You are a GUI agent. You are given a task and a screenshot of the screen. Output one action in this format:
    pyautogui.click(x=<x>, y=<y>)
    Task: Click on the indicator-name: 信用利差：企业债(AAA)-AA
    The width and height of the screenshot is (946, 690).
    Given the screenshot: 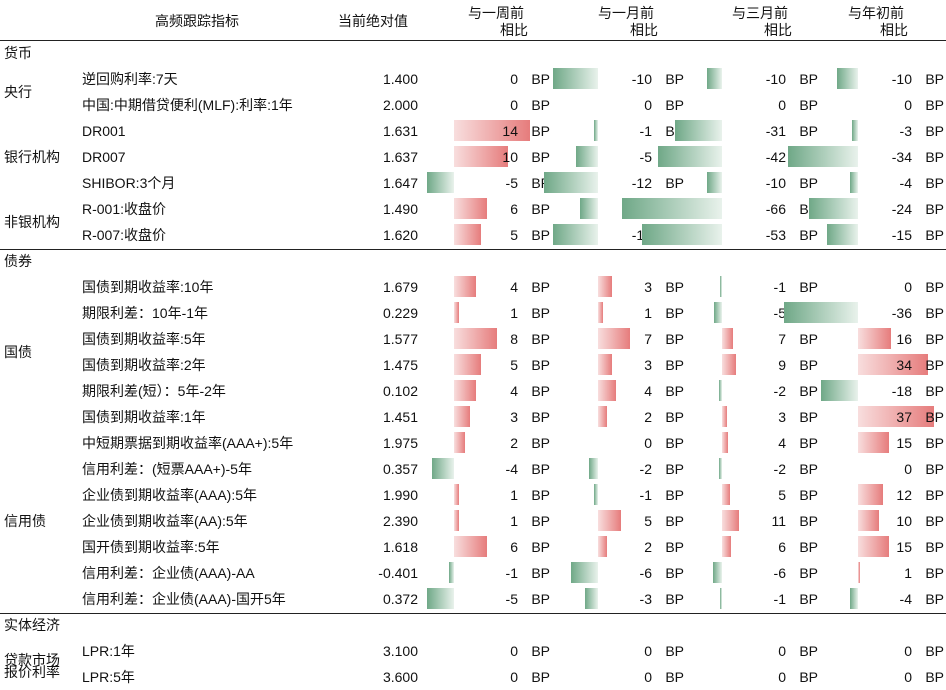 What is the action you would take?
    pyautogui.click(x=168, y=573)
    